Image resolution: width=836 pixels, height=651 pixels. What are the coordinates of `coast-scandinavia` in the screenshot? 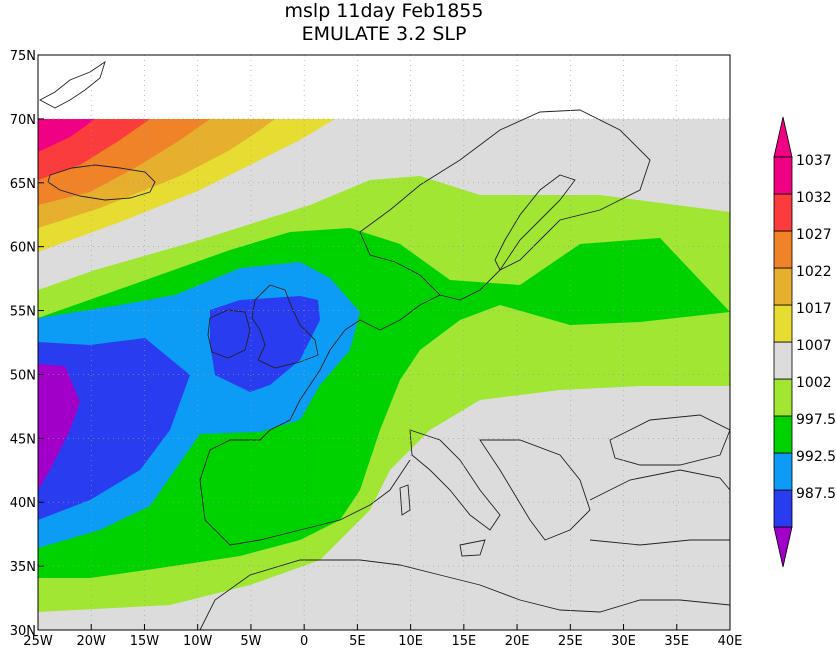 It's located at (505, 205).